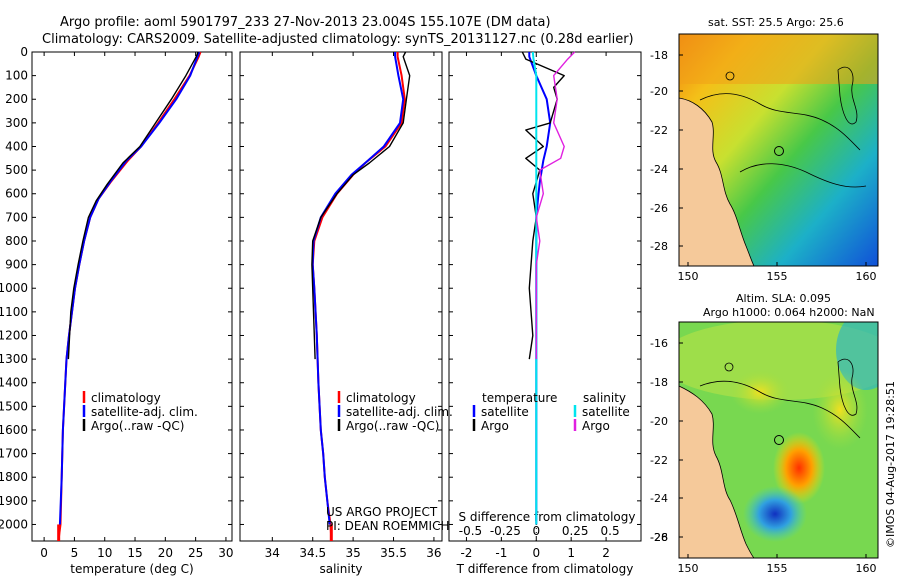  I want to click on x-tick-label: 15, so click(134, 553).